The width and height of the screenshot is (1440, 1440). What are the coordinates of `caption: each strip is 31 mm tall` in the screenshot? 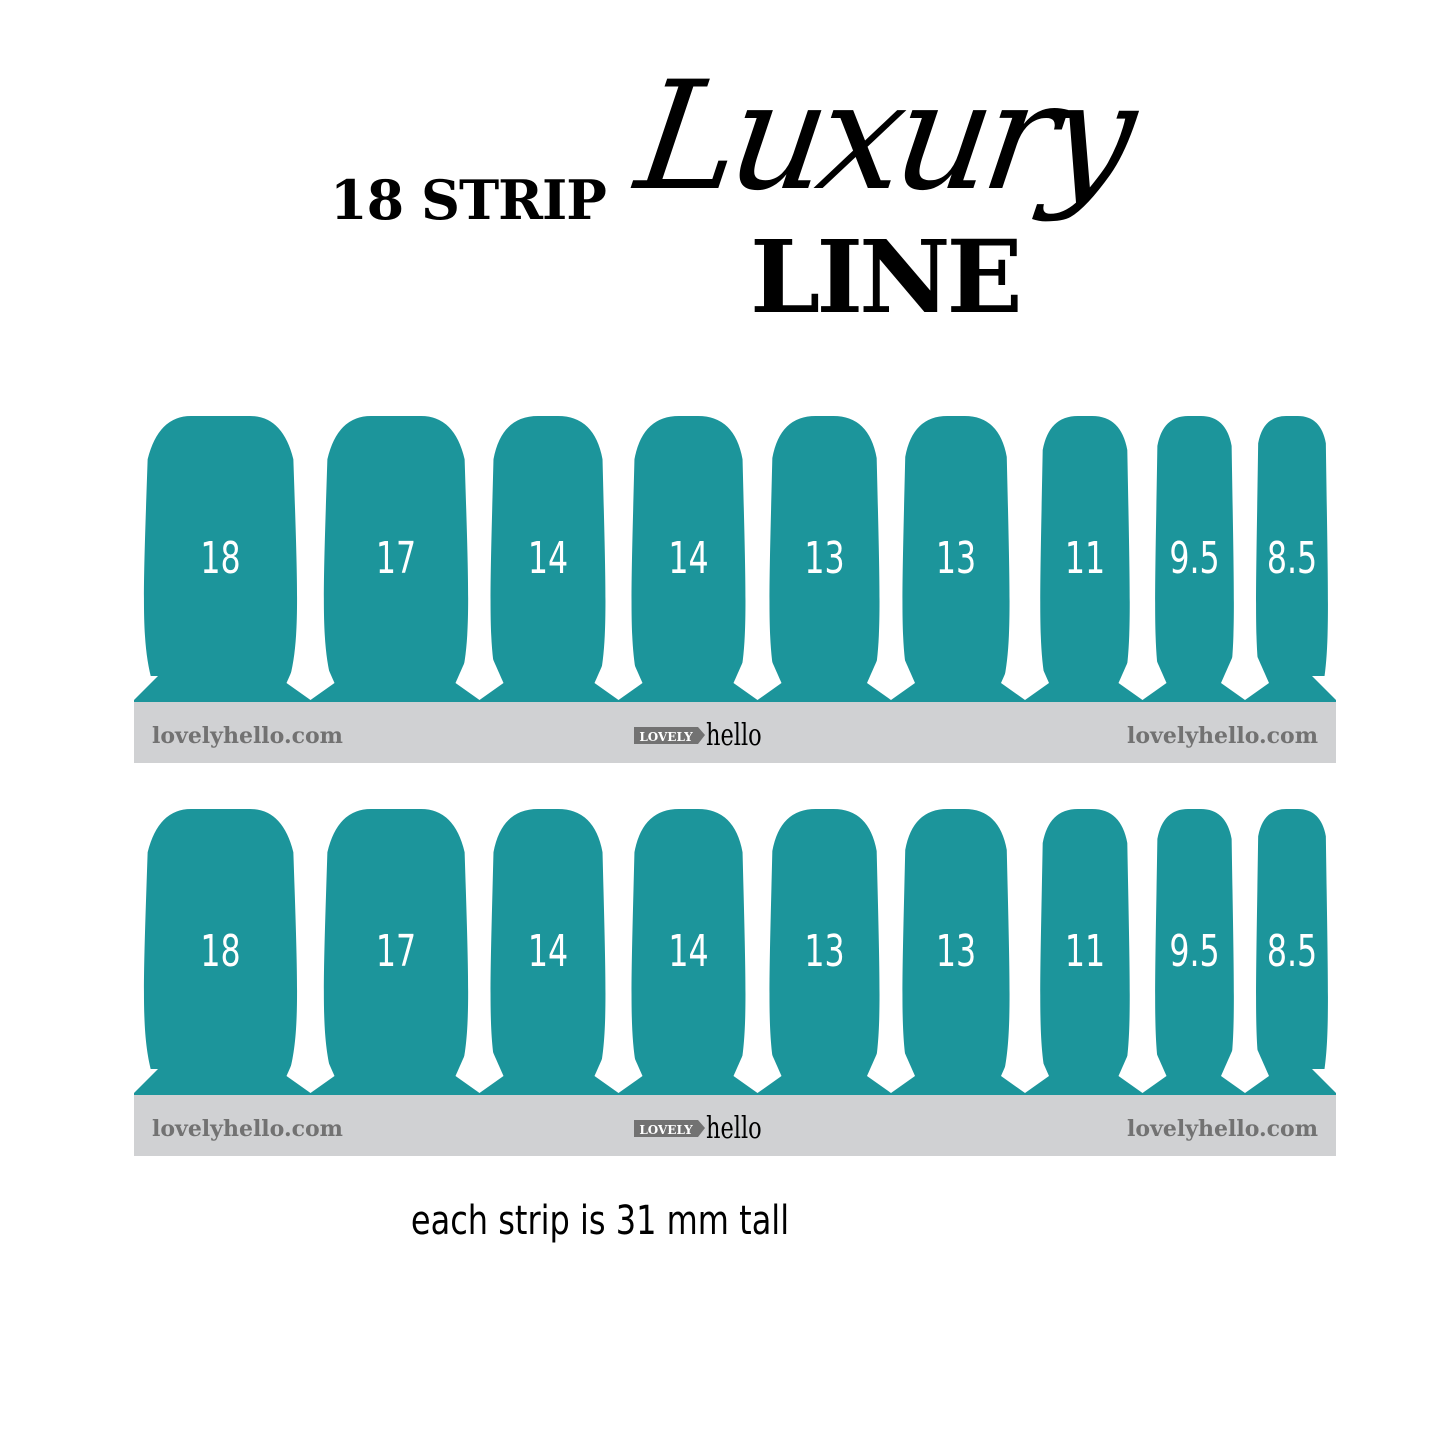 It's located at (600, 1221).